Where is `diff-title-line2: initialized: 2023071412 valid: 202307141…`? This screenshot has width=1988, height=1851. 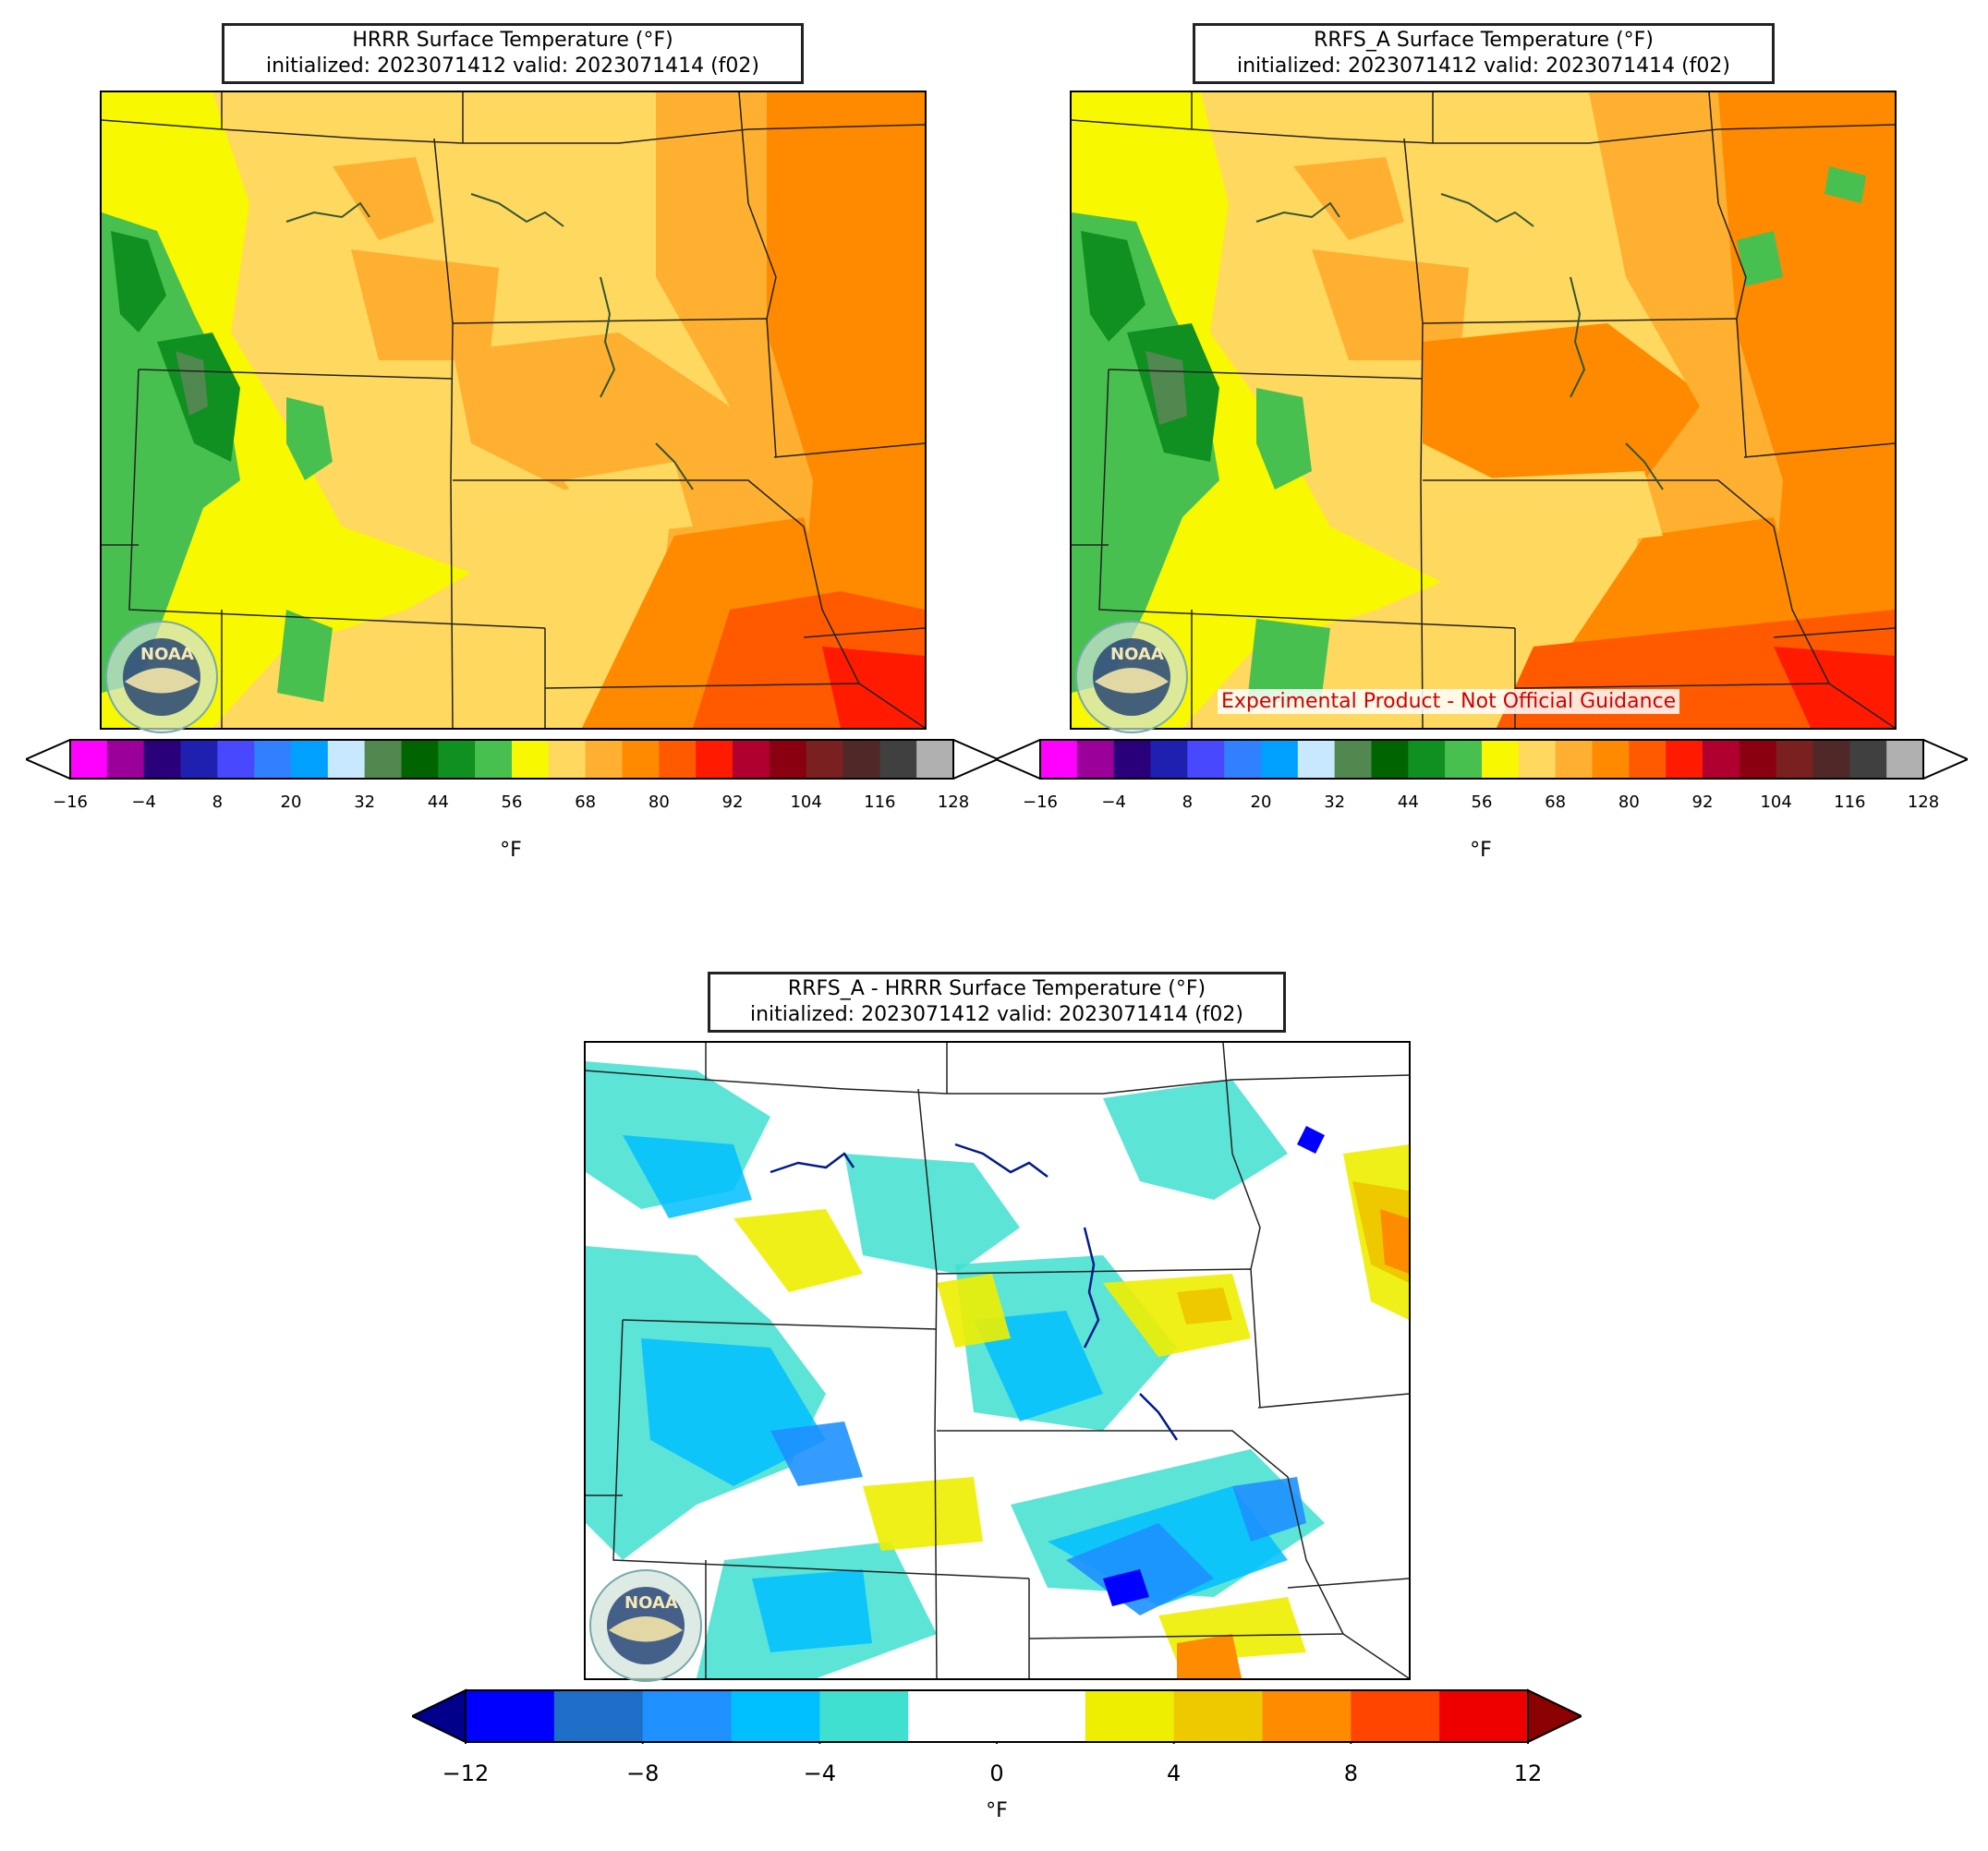
diff-title-line2: initialized: 2023071412 valid: 202307141… is located at coordinates (996, 1015).